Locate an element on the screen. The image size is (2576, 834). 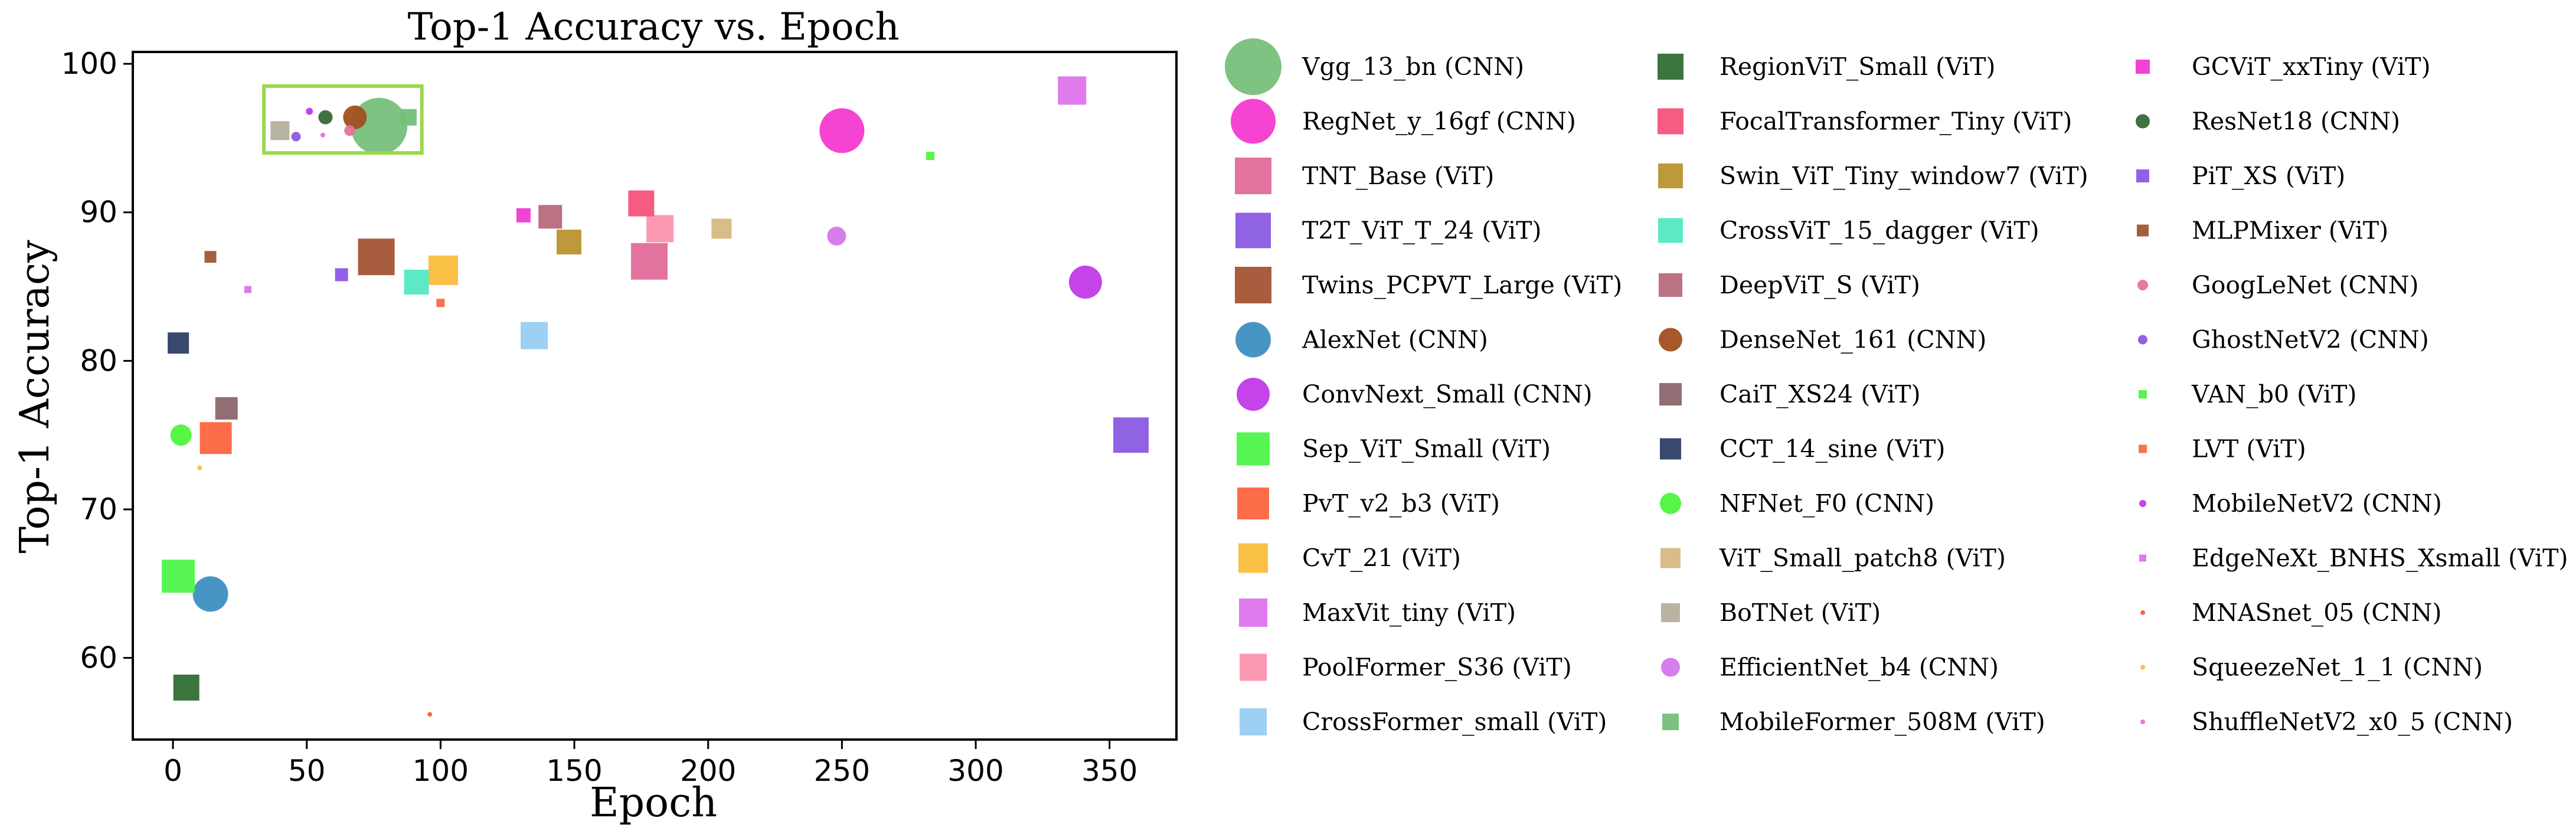
legend-label: CrossViT_15_dagger (ViT) is located at coordinates (1879, 231).